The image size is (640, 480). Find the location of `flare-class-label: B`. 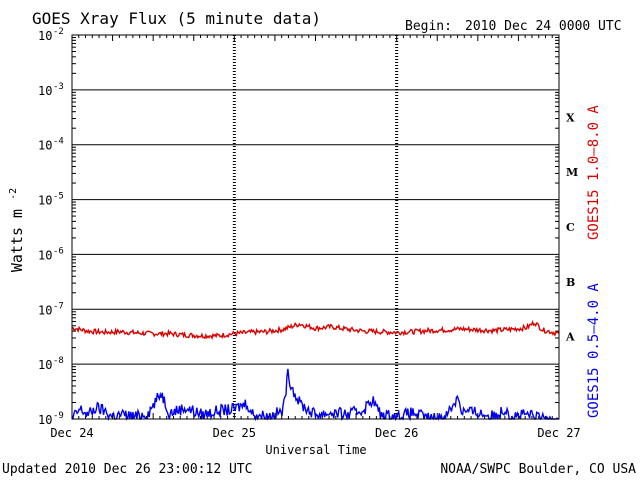

flare-class-label: B is located at coordinates (570, 282).